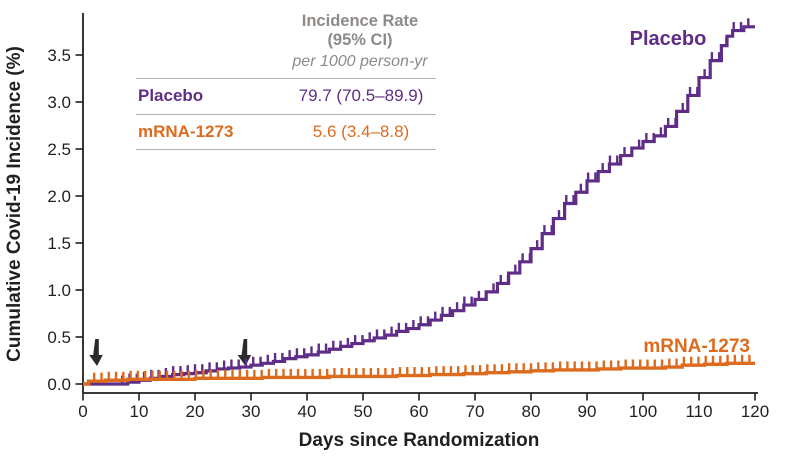 Image resolution: width=790 pixels, height=467 pixels. What do you see at coordinates (419, 440) in the screenshot?
I see `x-axis-title: Days since Randomization` at bounding box center [419, 440].